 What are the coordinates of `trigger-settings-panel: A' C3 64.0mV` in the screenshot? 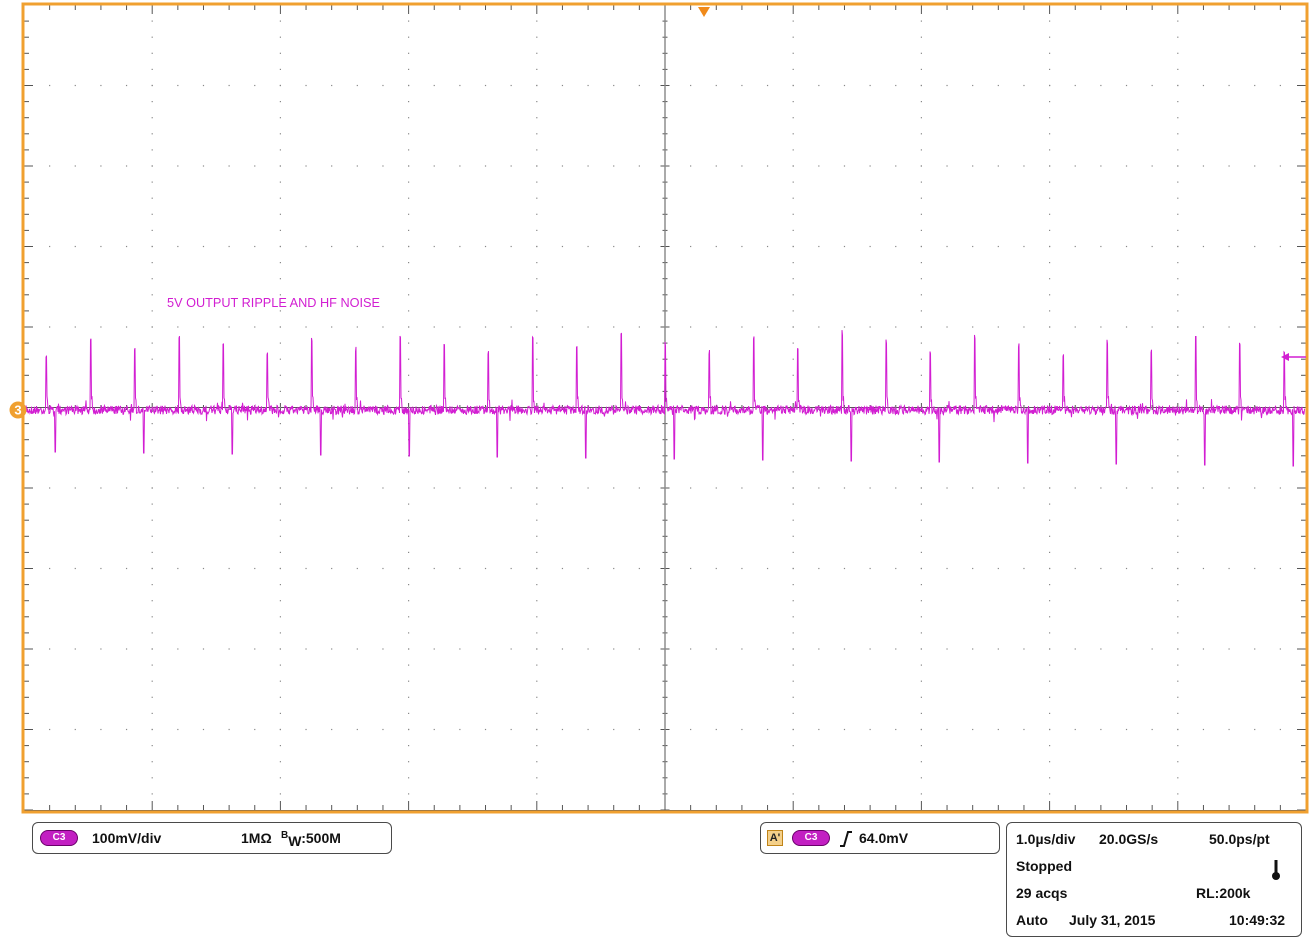 It's located at (880, 838).